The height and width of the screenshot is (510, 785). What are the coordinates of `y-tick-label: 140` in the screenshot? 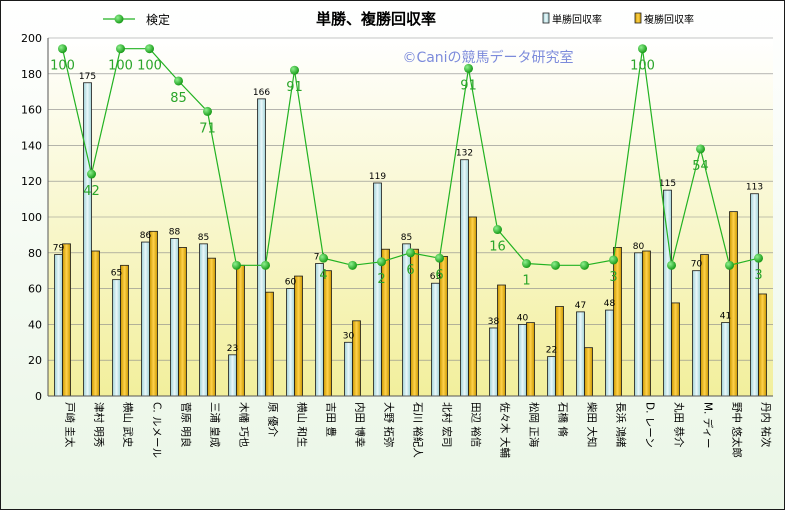 It's located at (31, 145).